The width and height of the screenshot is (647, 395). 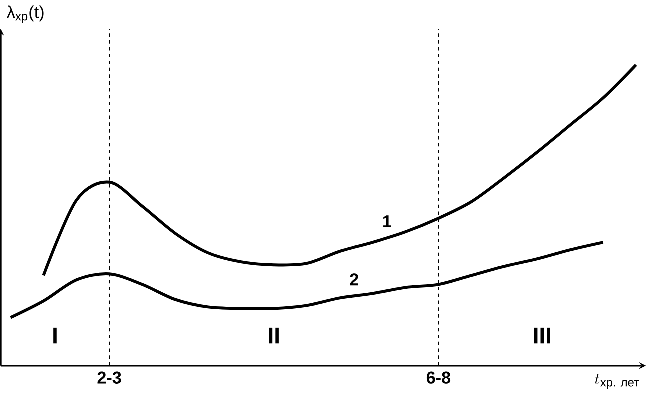 I want to click on x-axis-title: $t_{\text{хр. лет}}$, so click(x=617, y=382).